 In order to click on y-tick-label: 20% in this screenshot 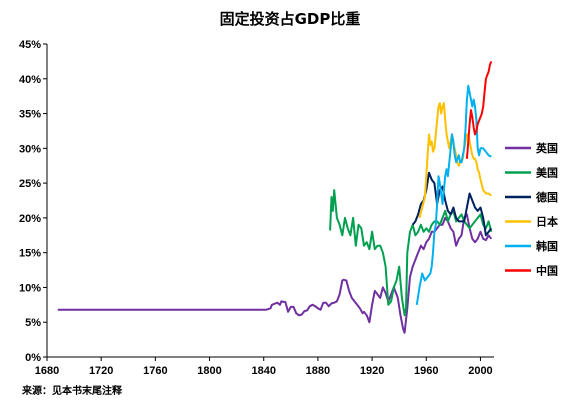, I will do `click(30, 219)`.